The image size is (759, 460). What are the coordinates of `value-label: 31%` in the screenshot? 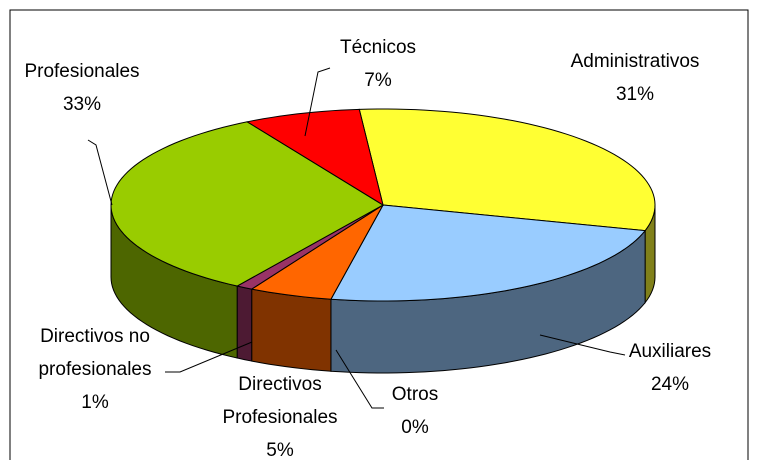 It's located at (635, 94).